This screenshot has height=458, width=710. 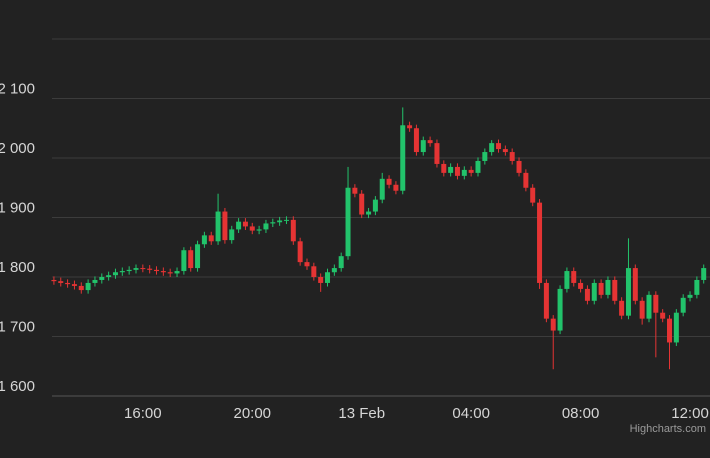 What do you see at coordinates (581, 413) in the screenshot?
I see `x-tick-label: 08:00` at bounding box center [581, 413].